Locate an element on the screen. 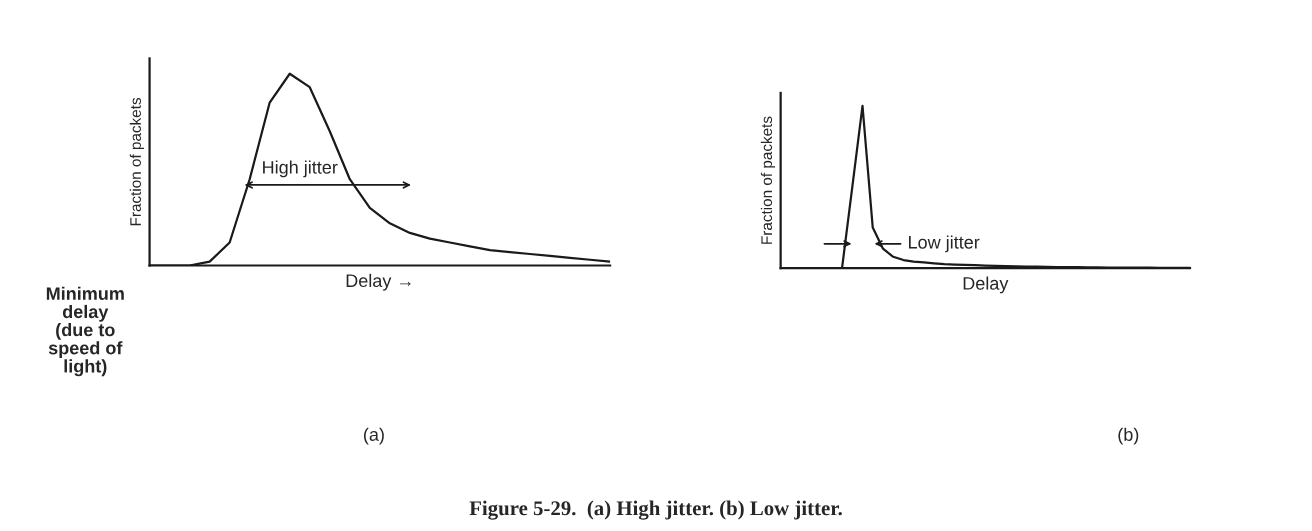 The width and height of the screenshot is (1312, 531). text: Minimum delay (due to speed of light) is located at coordinates (85, 331).